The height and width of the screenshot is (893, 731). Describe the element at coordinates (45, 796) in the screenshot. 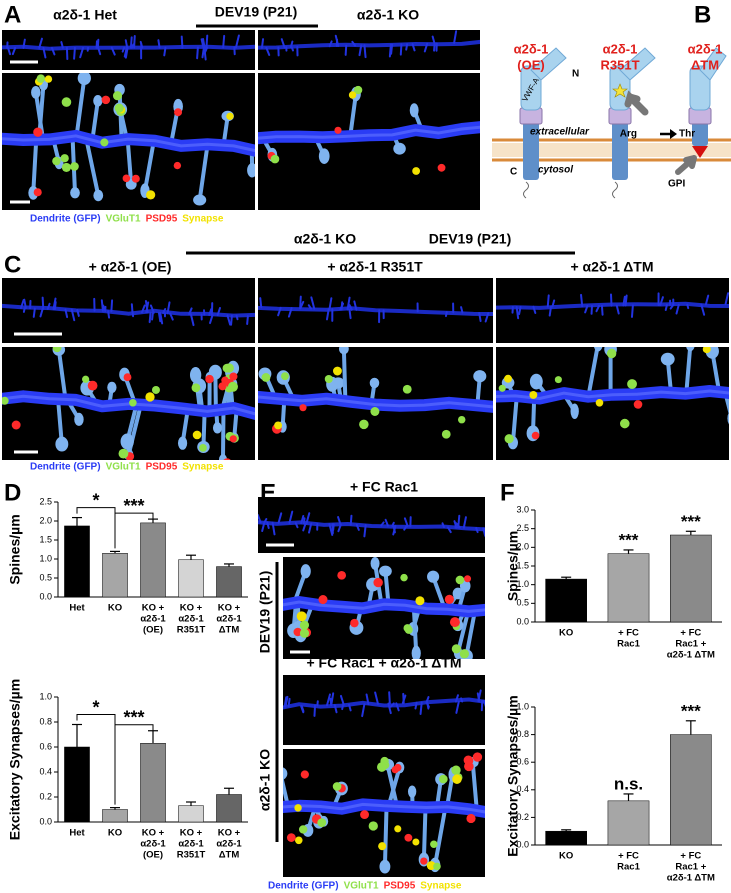

I see `y-tick-label: 0.2` at that location.